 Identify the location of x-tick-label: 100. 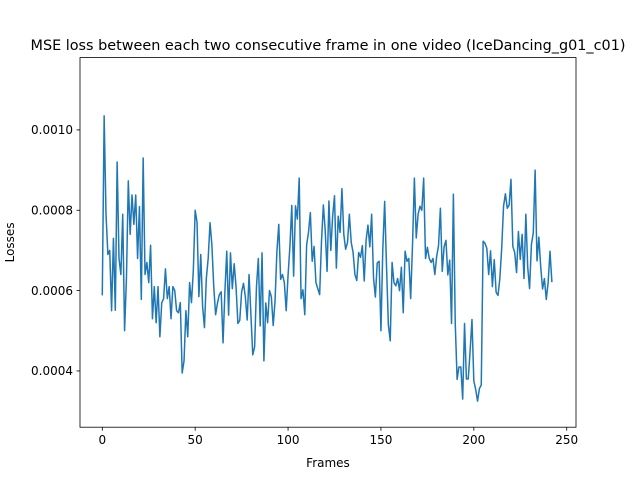
(288, 440).